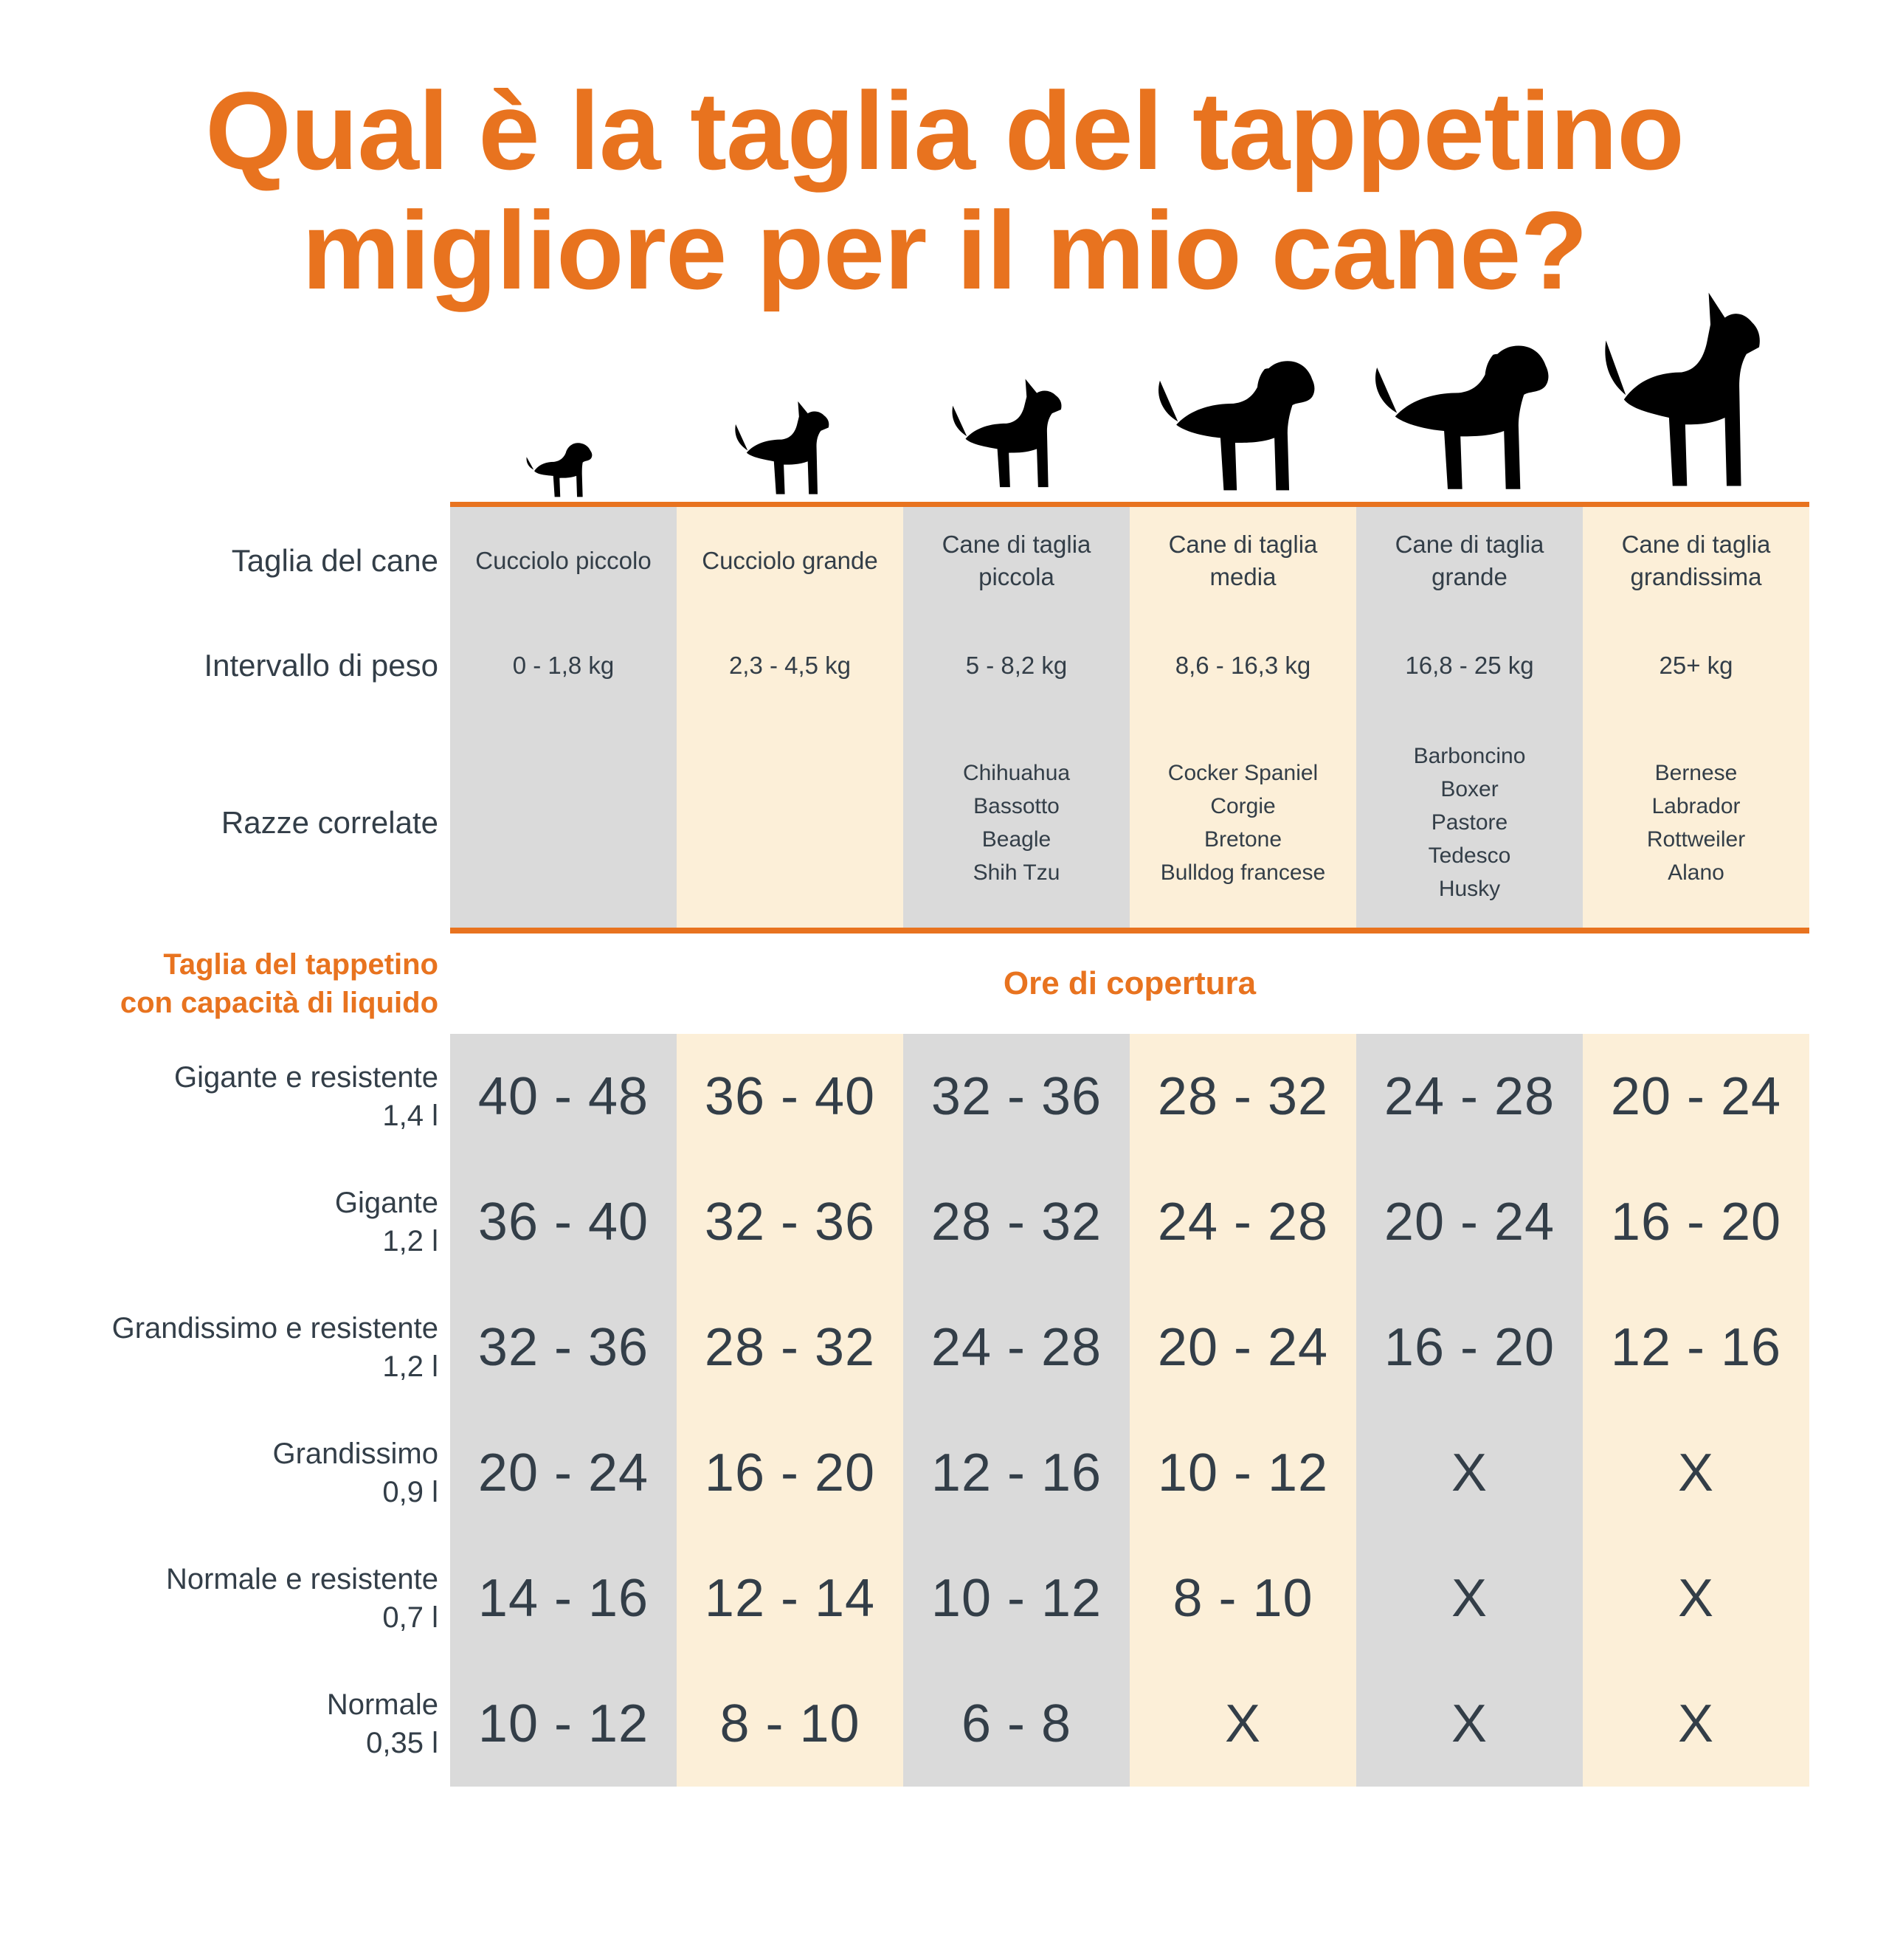 This screenshot has width=1889, height=1960. Describe the element at coordinates (944, 250) in the screenshot. I see `page-title-line2: migliore per il mio cane?` at that location.